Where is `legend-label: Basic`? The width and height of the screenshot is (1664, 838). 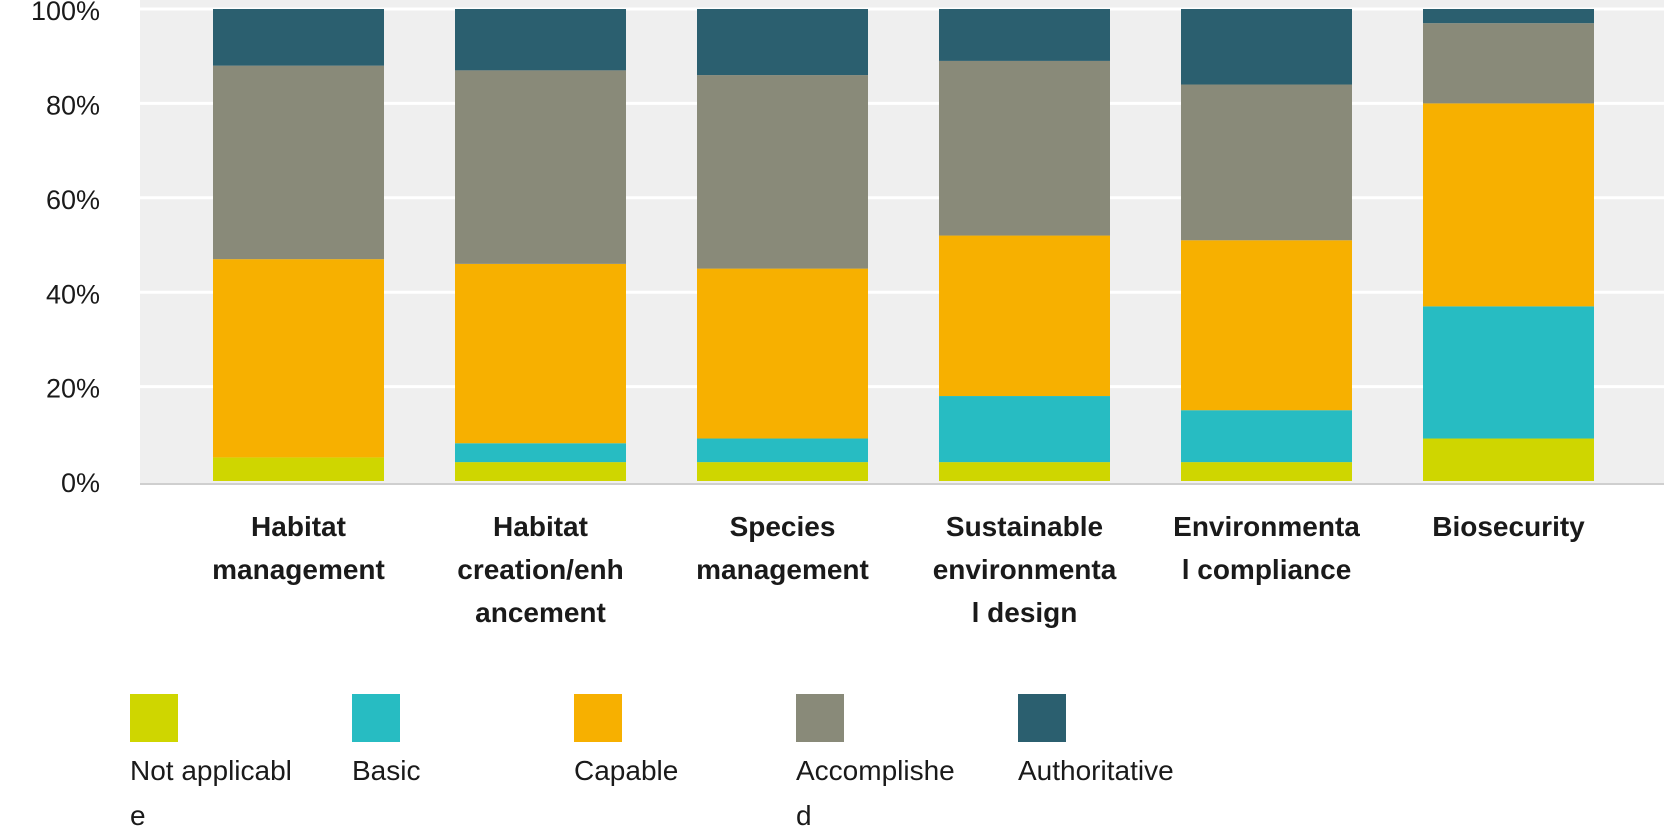 legend-label: Basic is located at coordinates (386, 770).